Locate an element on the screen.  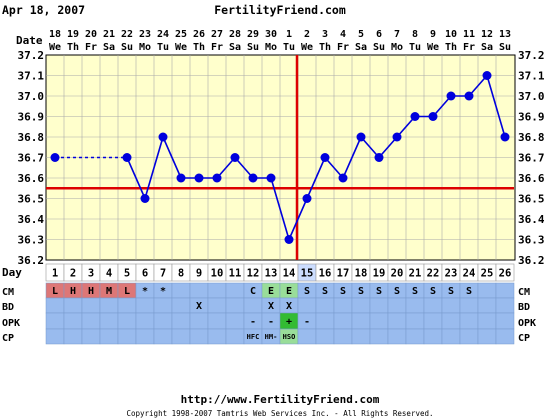
footer-url: http://www.FertilityFriend.com is located at coordinates (280, 399).